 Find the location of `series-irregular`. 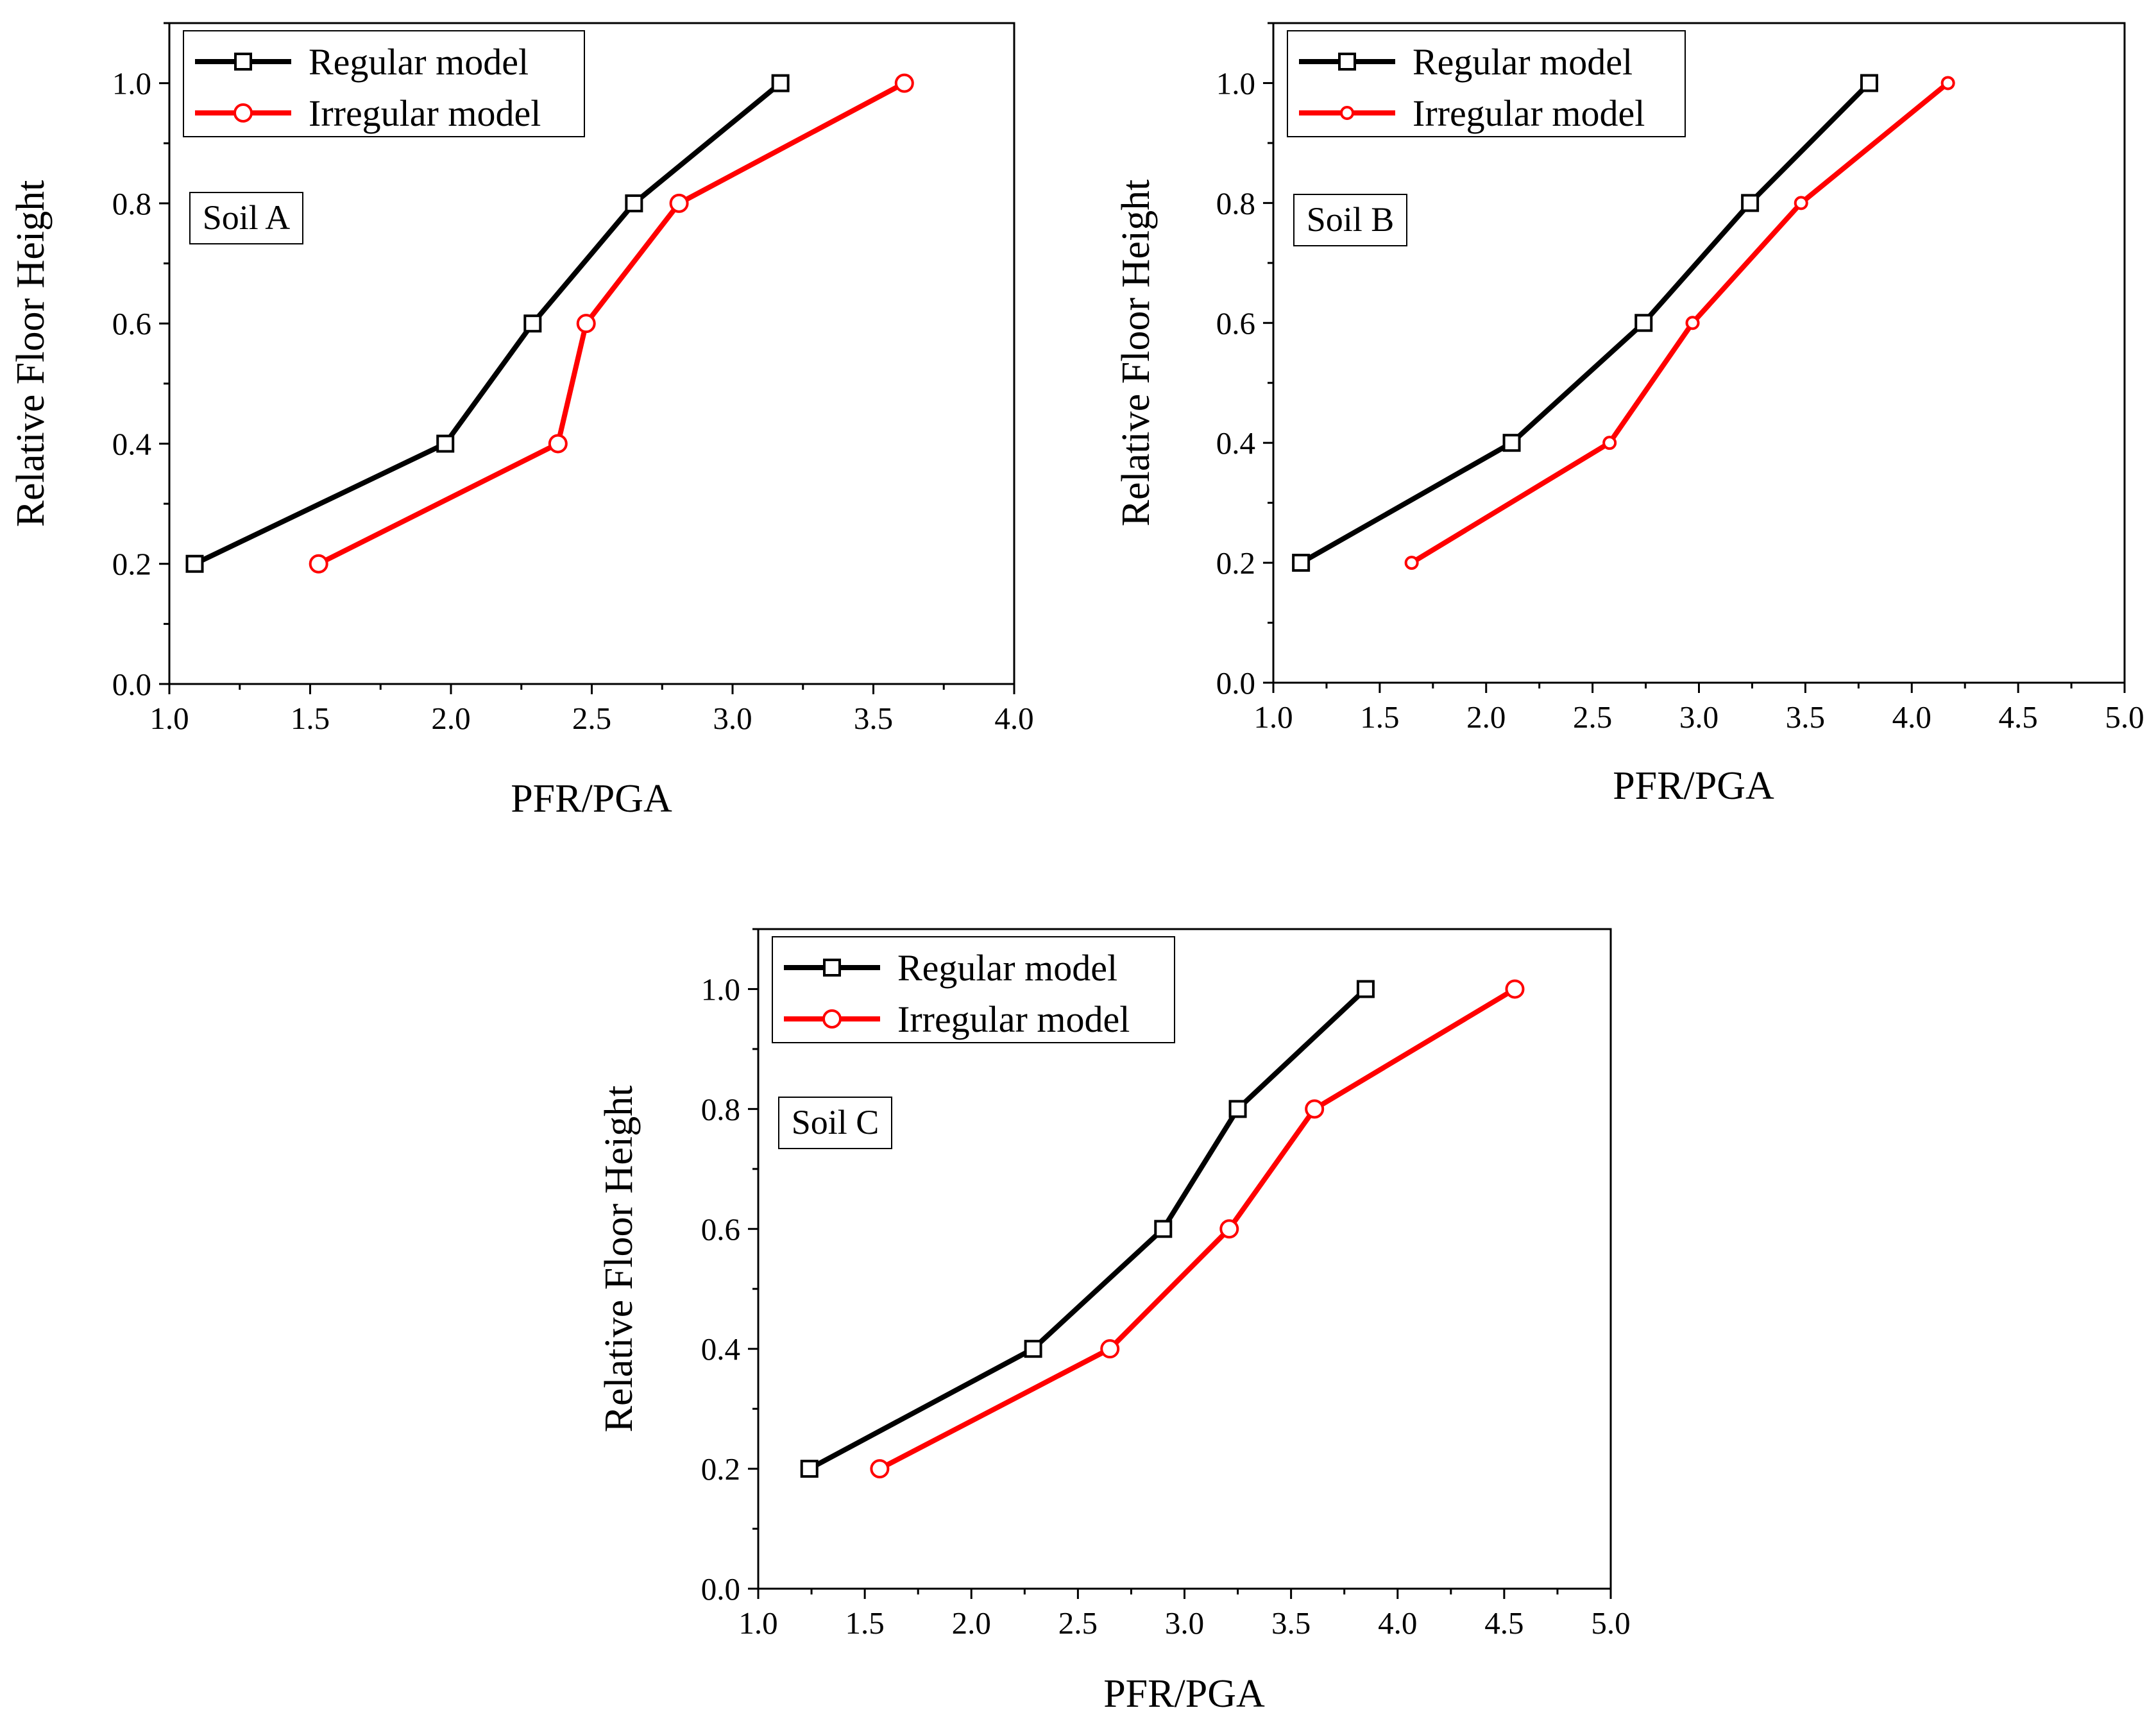

series-irregular is located at coordinates (1680, 323).